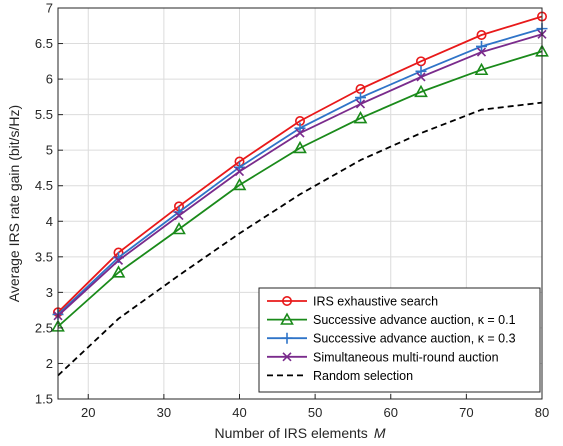  What do you see at coordinates (44, 185) in the screenshot?
I see `y-tick-label: 4.5` at bounding box center [44, 185].